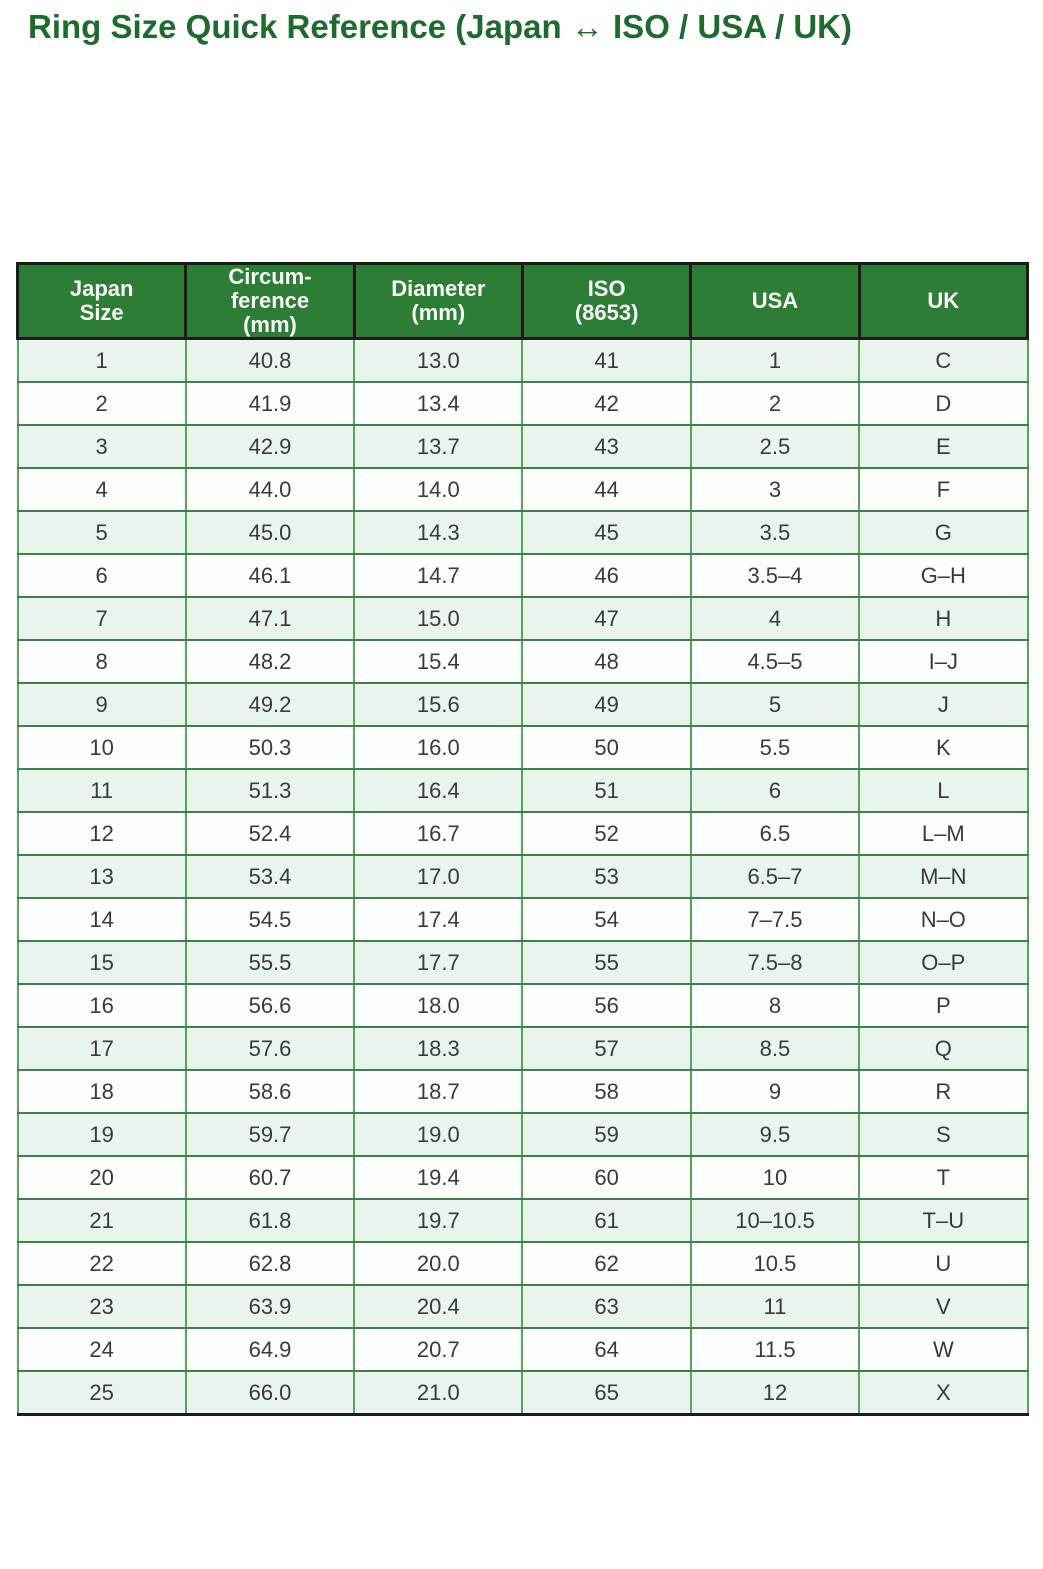 The image size is (1043, 1569). Describe the element at coordinates (943, 833) in the screenshot. I see `cell-uk: L–M` at that location.